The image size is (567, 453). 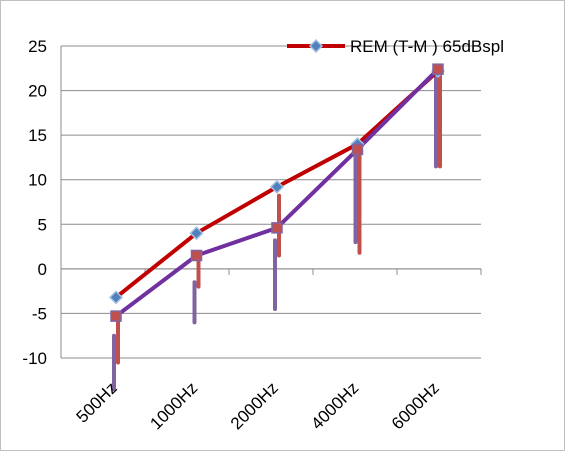 I want to click on y-tick-label: -10, so click(x=34, y=358).